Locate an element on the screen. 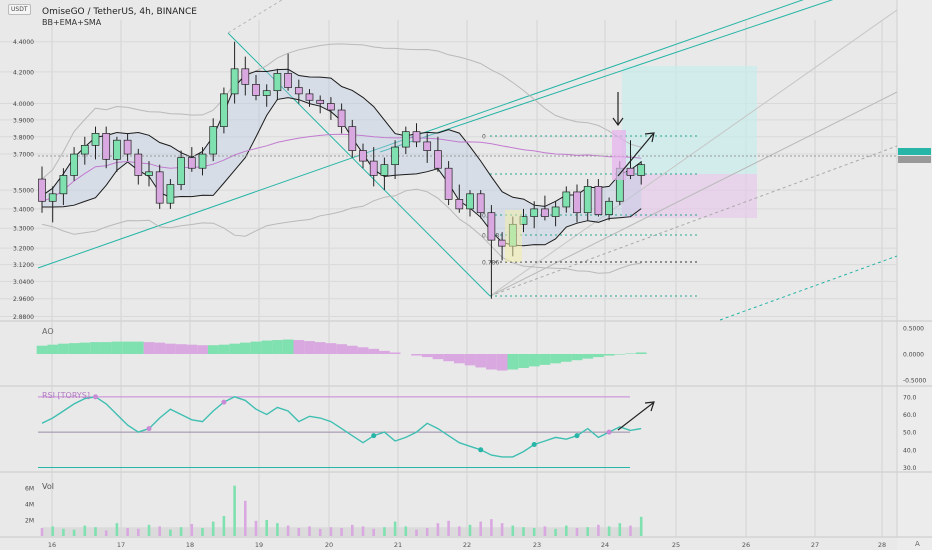 Image resolution: width=932 pixels, height=550 pixels. rsi-tick-label: 50.0 is located at coordinates (910, 433).